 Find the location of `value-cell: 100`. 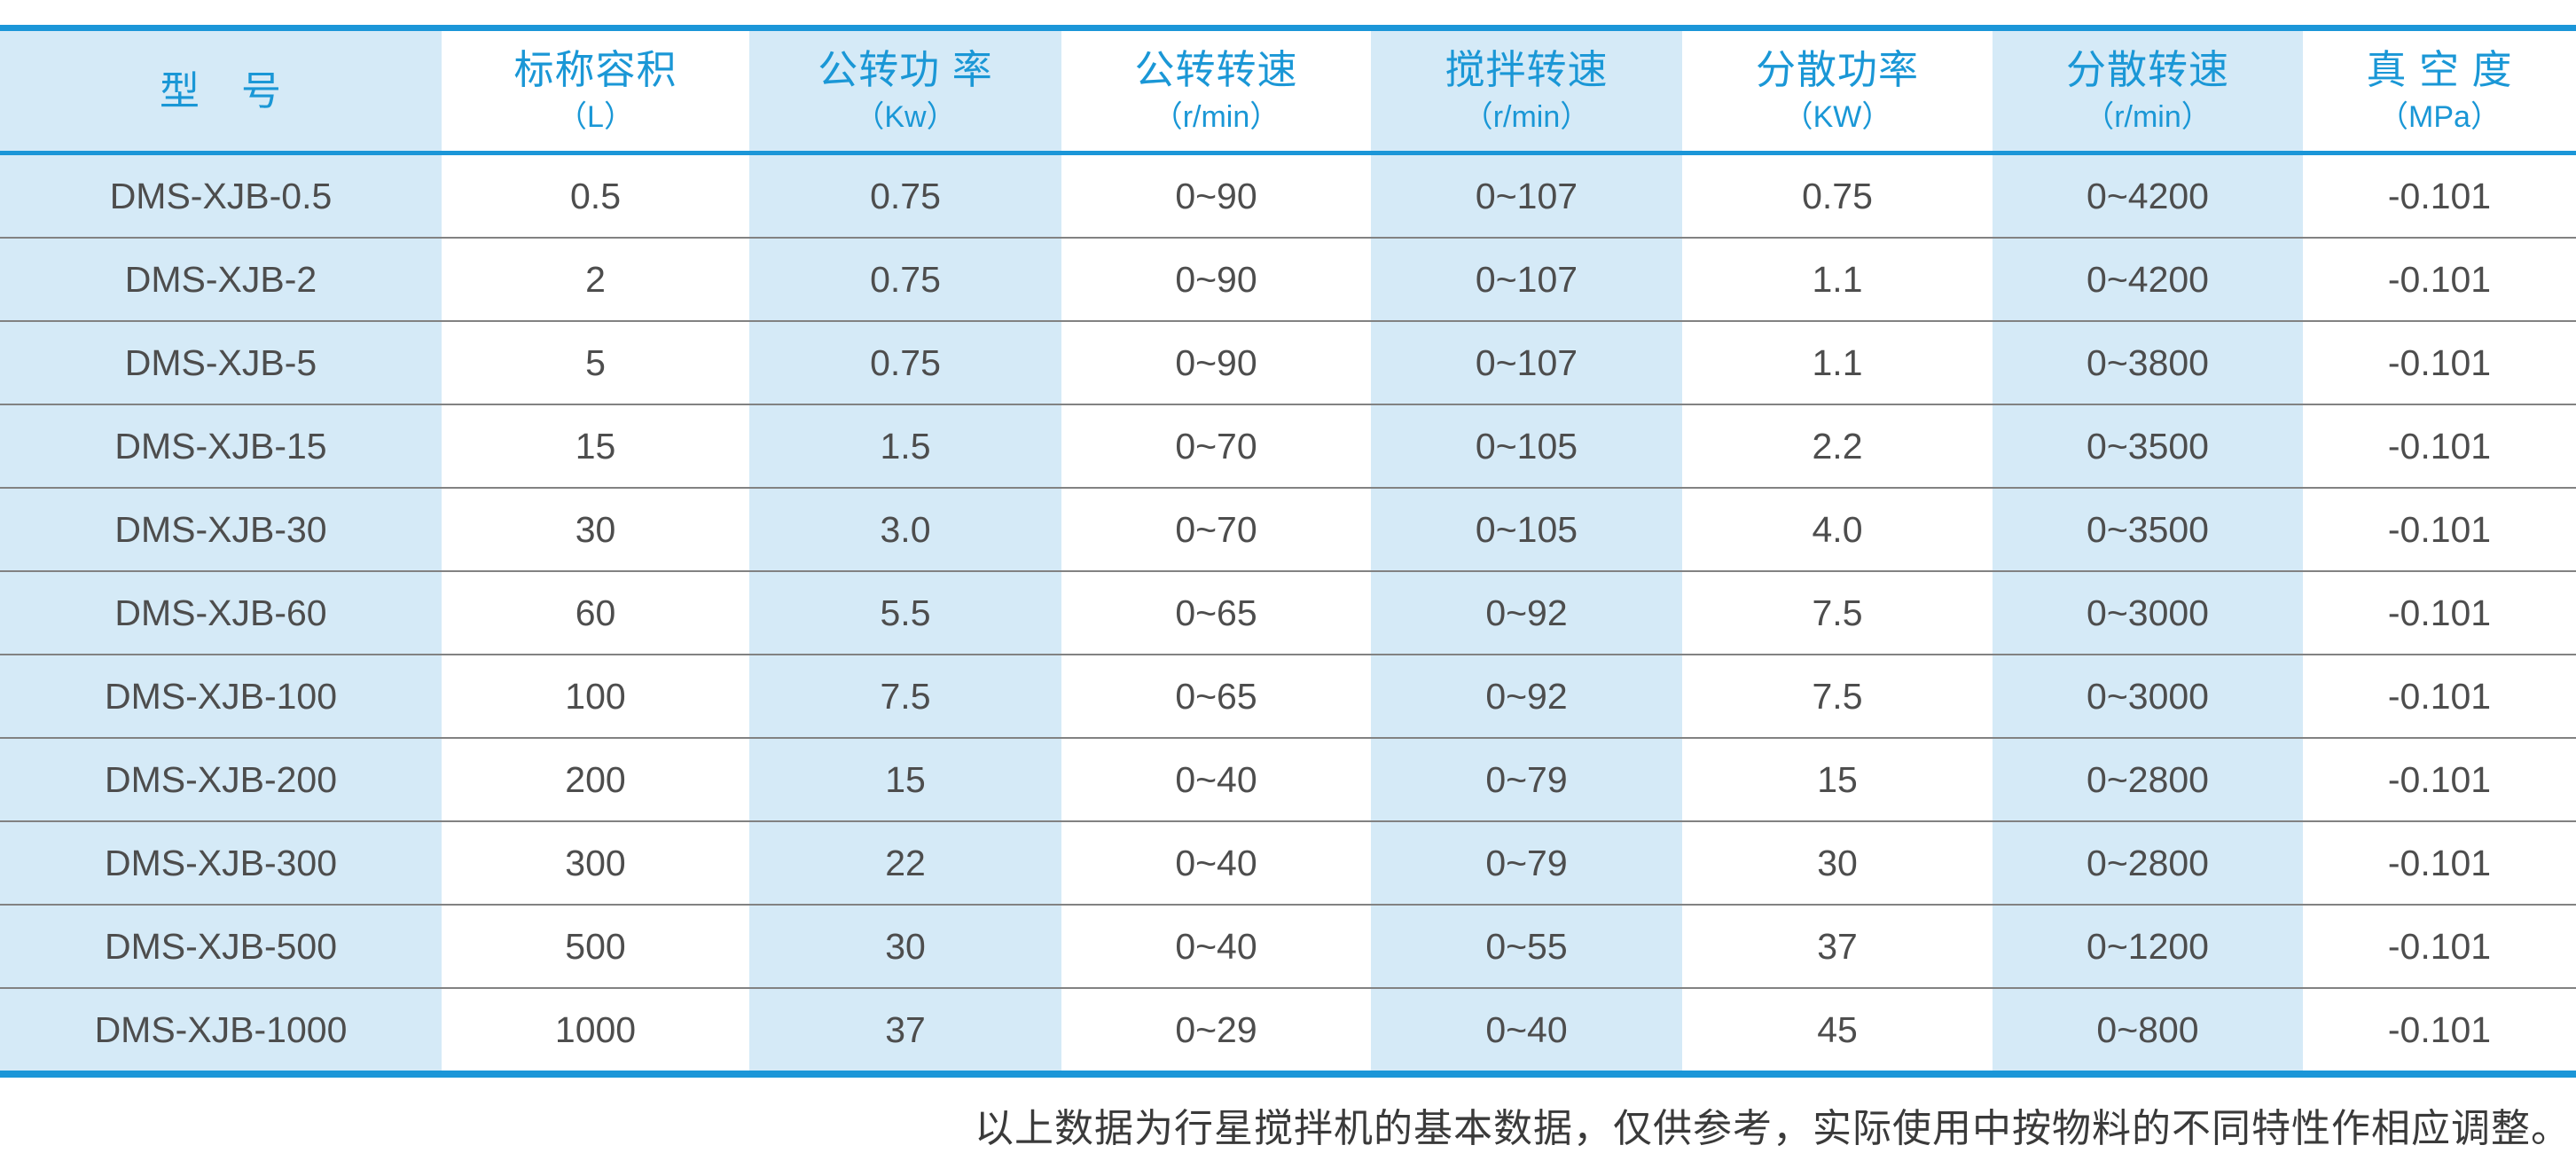

value-cell: 100 is located at coordinates (595, 697).